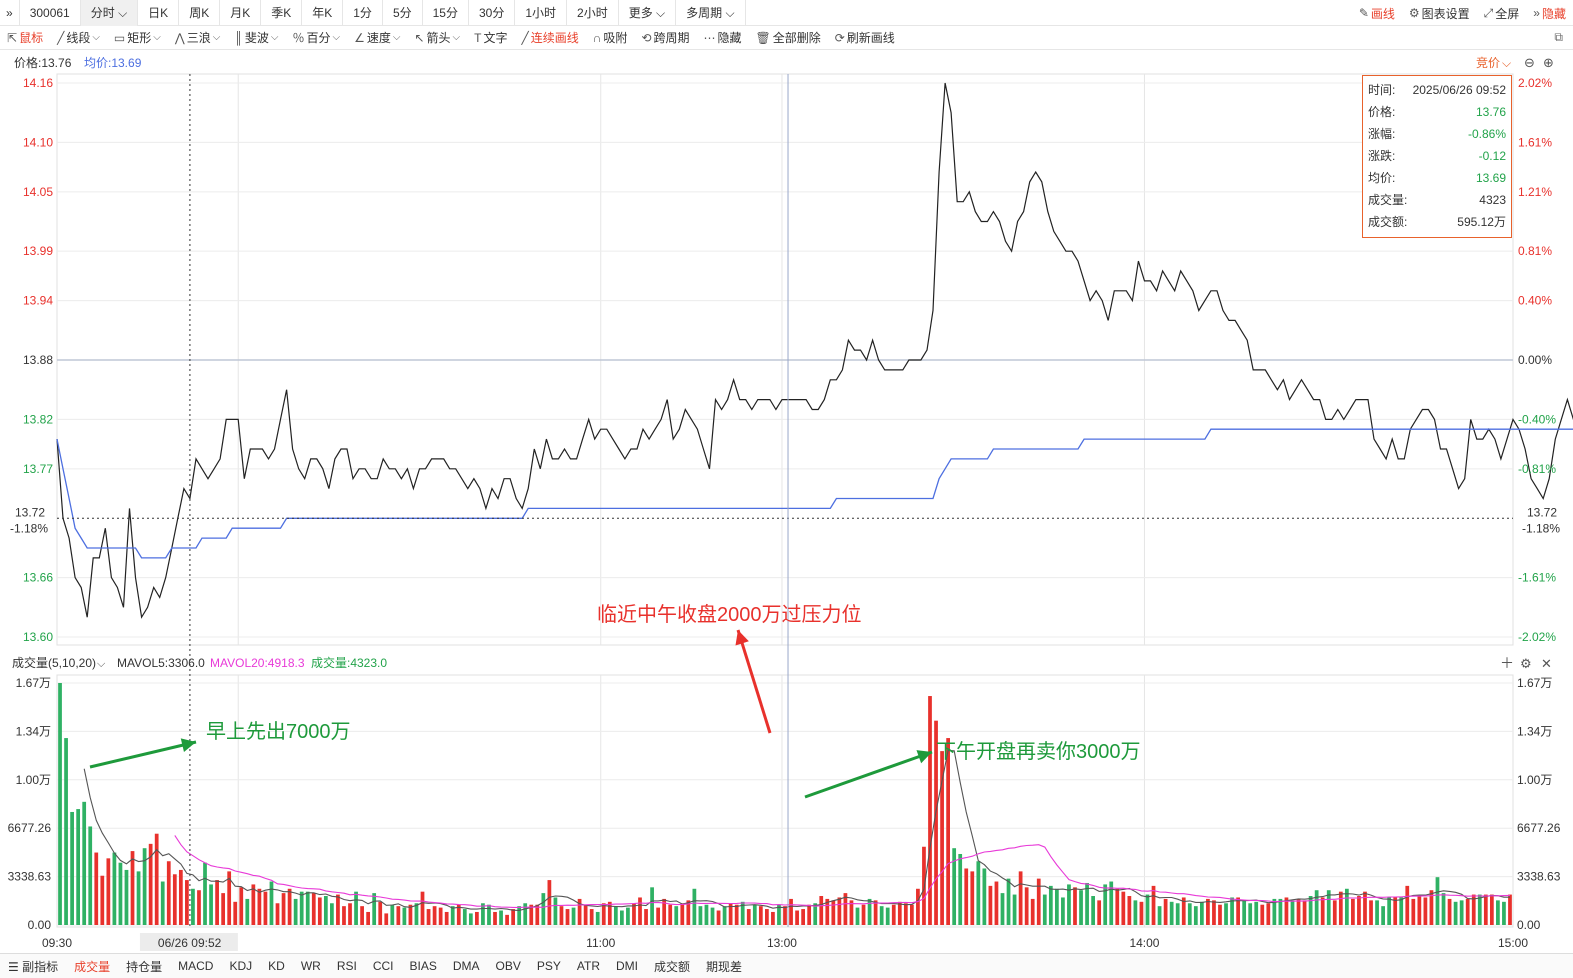  What do you see at coordinates (492, 13) in the screenshot?
I see `period-tab: 30分` at bounding box center [492, 13].